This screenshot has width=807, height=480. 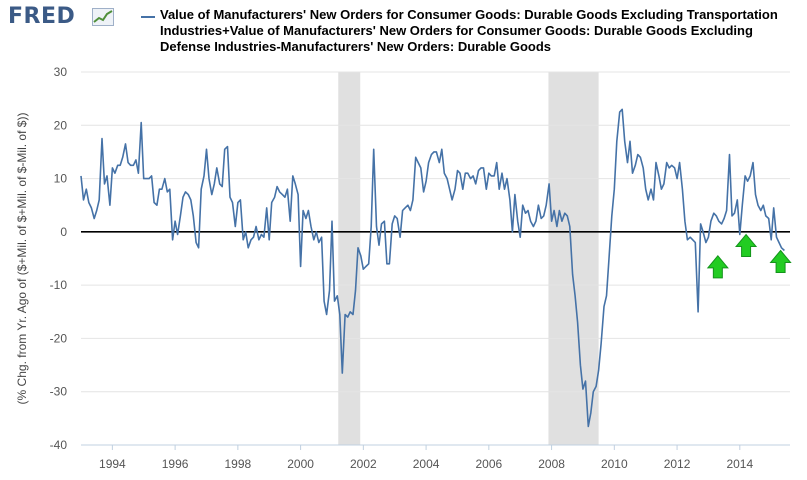 What do you see at coordinates (739, 464) in the screenshot?
I see `x-tick-label: 2014` at bounding box center [739, 464].